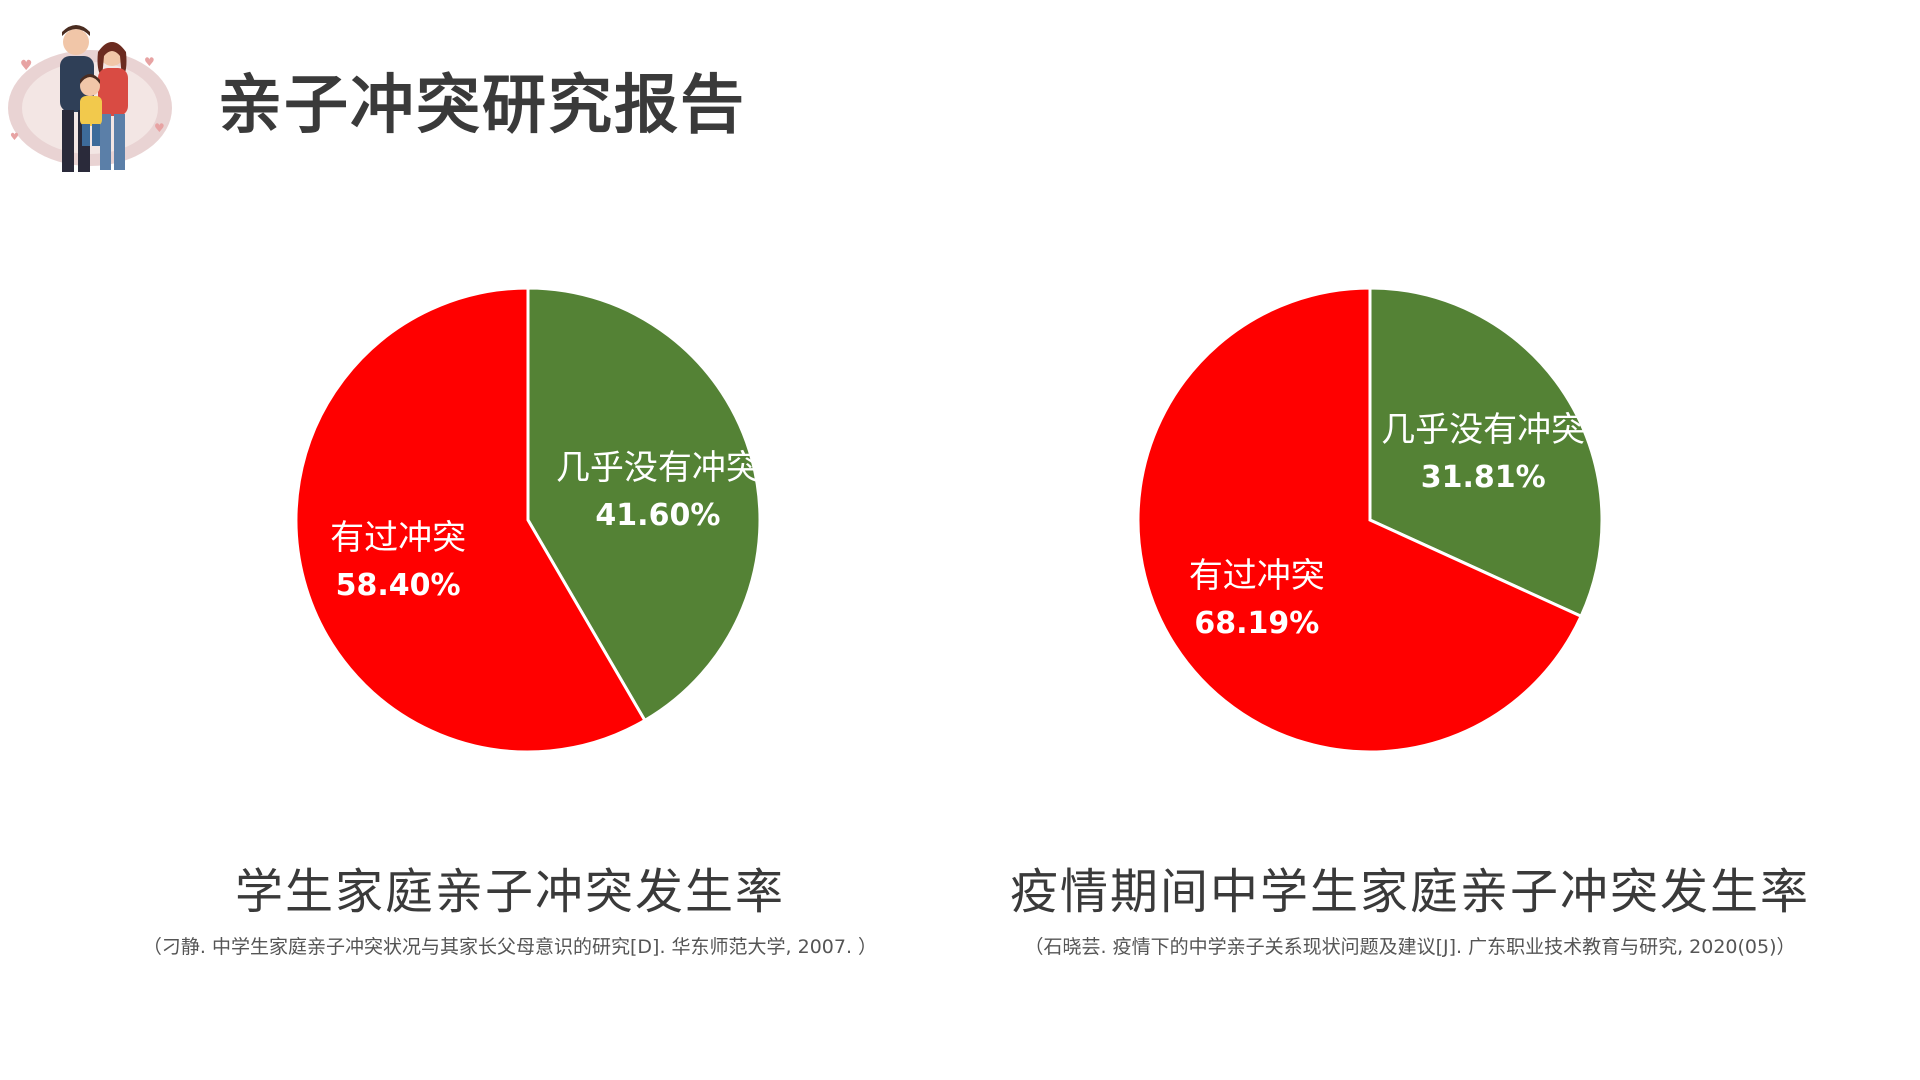  What do you see at coordinates (1256, 623) in the screenshot?
I see `pie-slice-percent: 68.19%` at bounding box center [1256, 623].